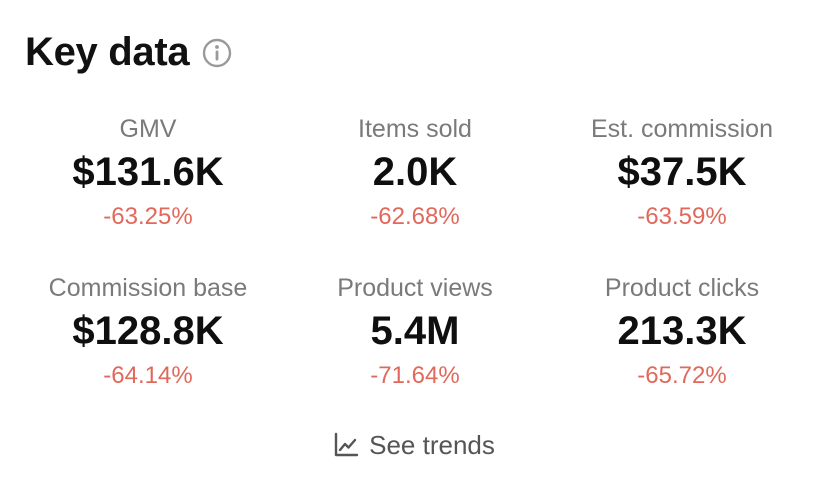 The width and height of the screenshot is (828, 485). I want to click on metric-value: $128.8K, so click(148, 331).